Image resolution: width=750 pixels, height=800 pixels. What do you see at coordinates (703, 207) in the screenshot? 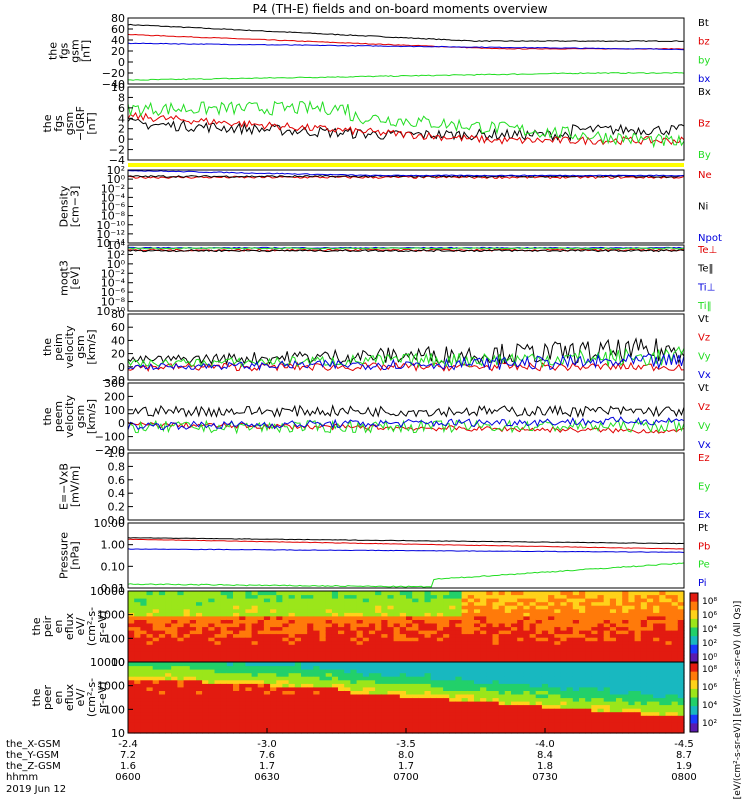
I see `legend-entry: Ni` at bounding box center [703, 207].